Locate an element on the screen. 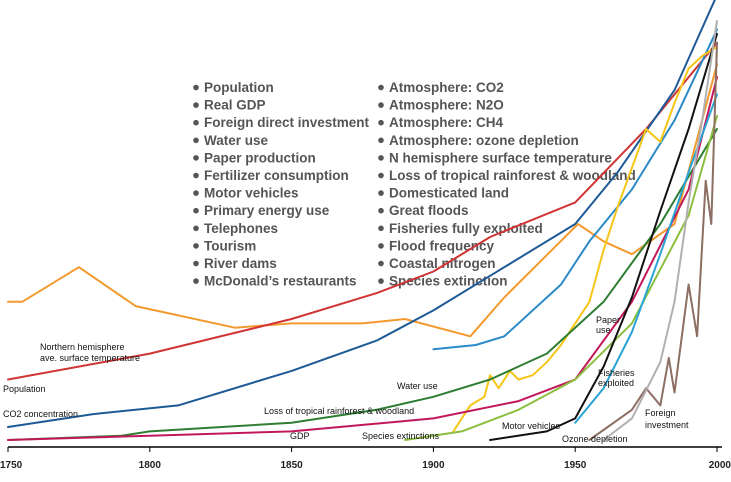 The height and width of the screenshot is (482, 731). series-label-loss-of-tropical-rainforest-woodland: Loss of tropical rainforest & woodland is located at coordinates (339, 411).